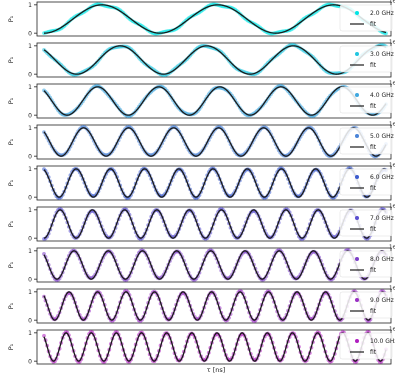 This screenshot has width=395, height=378. Describe the element at coordinates (382, 136) in the screenshot. I see `legend-label-frequency: 5.0 GHz` at that location.